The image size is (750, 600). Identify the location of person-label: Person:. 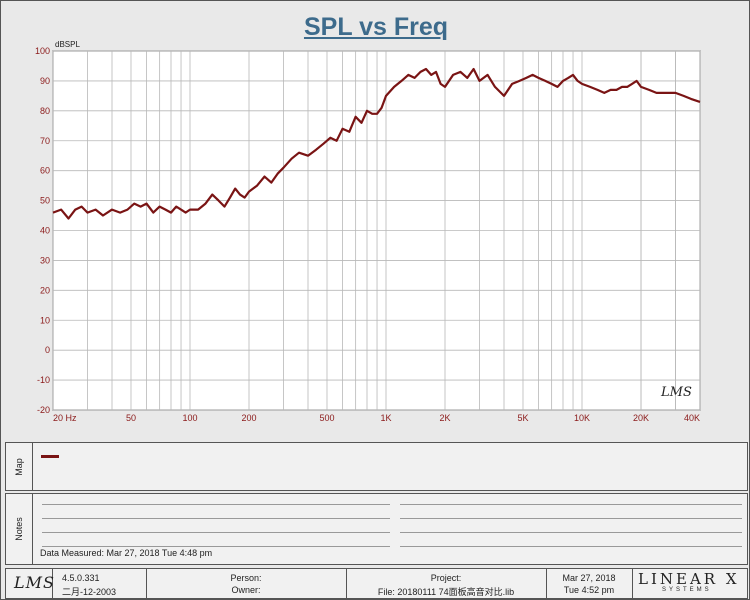
(246, 578).